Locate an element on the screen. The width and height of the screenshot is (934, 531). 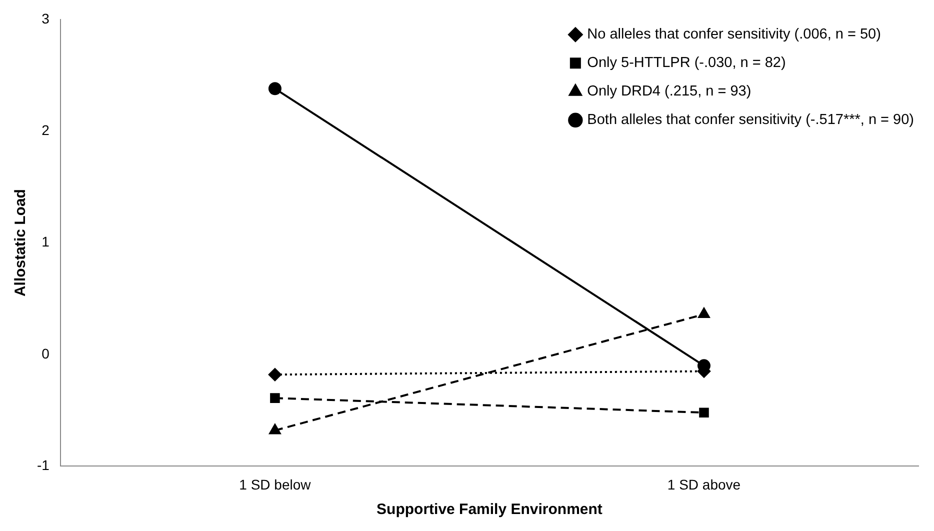
legend-label: Both alleles that confer sensitivity (-.517***, n = 90) is located at coordinates (750, 120).